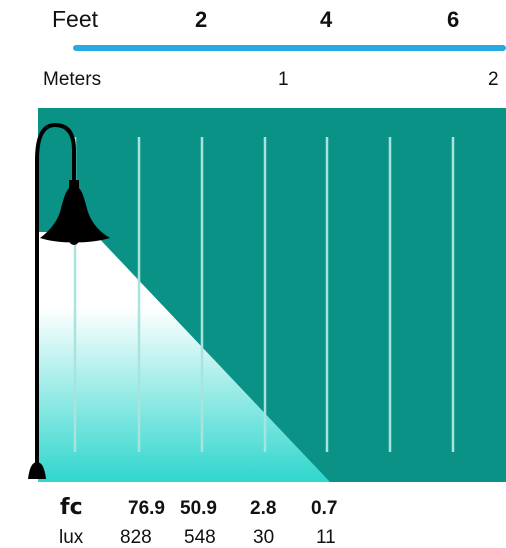 This screenshot has width=506, height=548. I want to click on feet-tick-label: 2, so click(201, 19).